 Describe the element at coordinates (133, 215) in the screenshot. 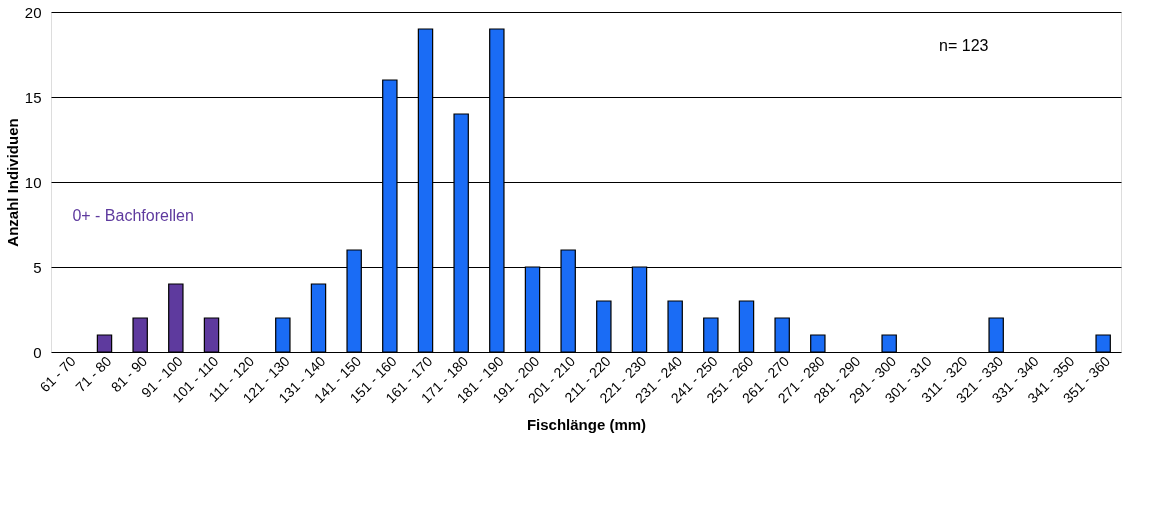

I see `annotation: 0+ - Bachforellen` at that location.